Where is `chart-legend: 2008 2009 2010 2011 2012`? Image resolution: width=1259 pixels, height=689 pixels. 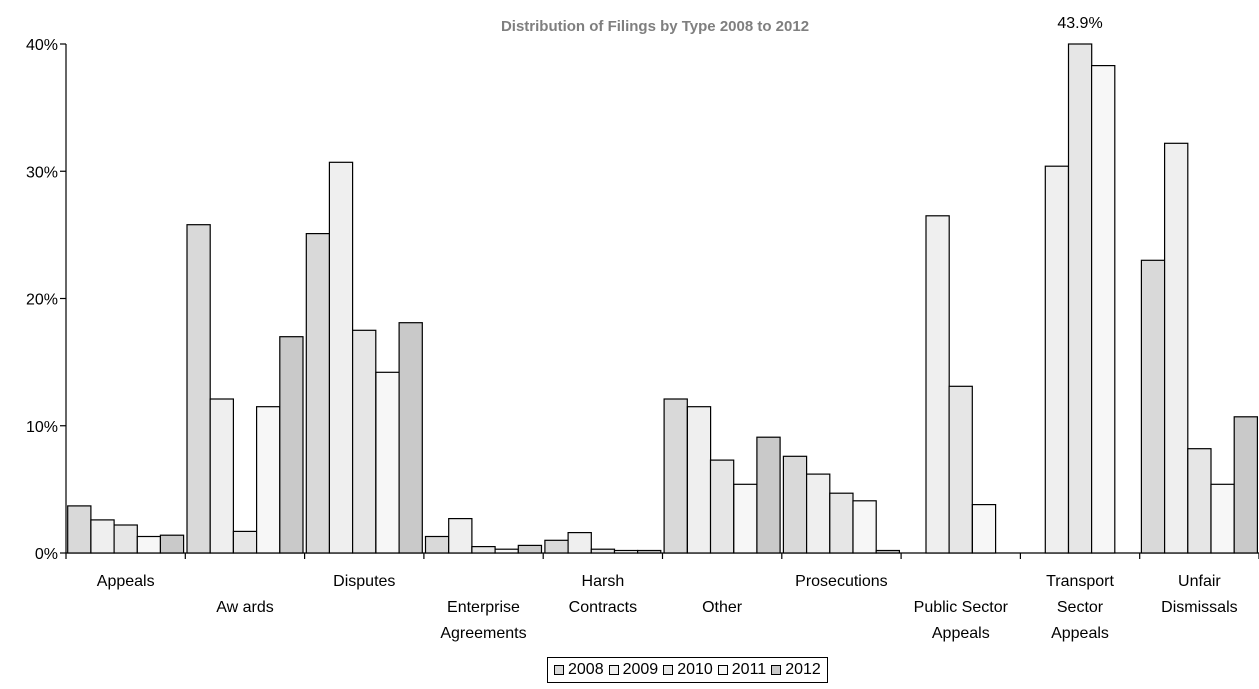
chart-legend: 2008 2009 2010 2011 2012 is located at coordinates (687, 670).